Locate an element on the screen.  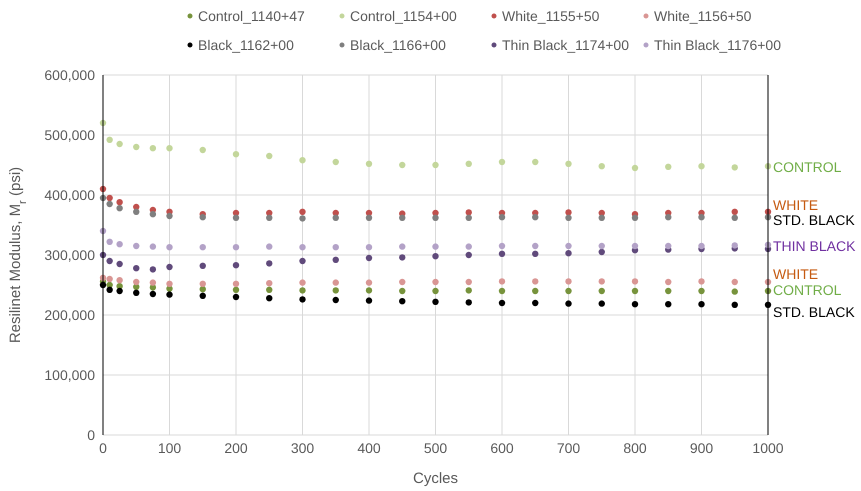
legend-label: Control_1154+00 is located at coordinates (403, 16).